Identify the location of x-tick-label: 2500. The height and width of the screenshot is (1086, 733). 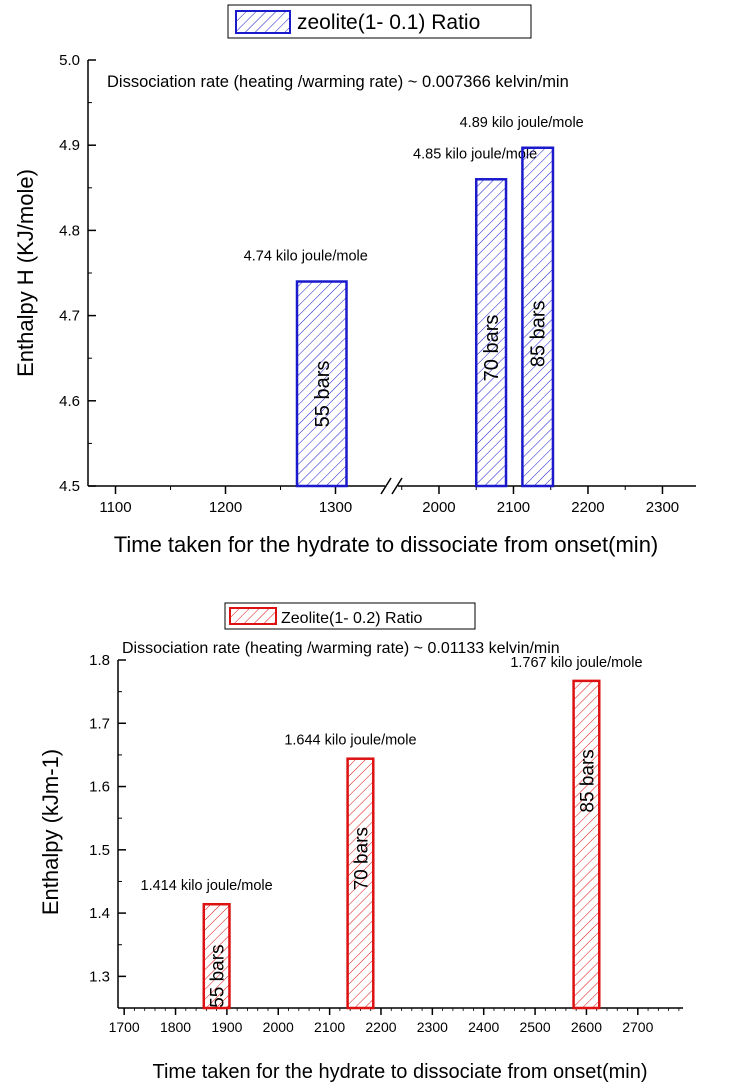
(534, 1027).